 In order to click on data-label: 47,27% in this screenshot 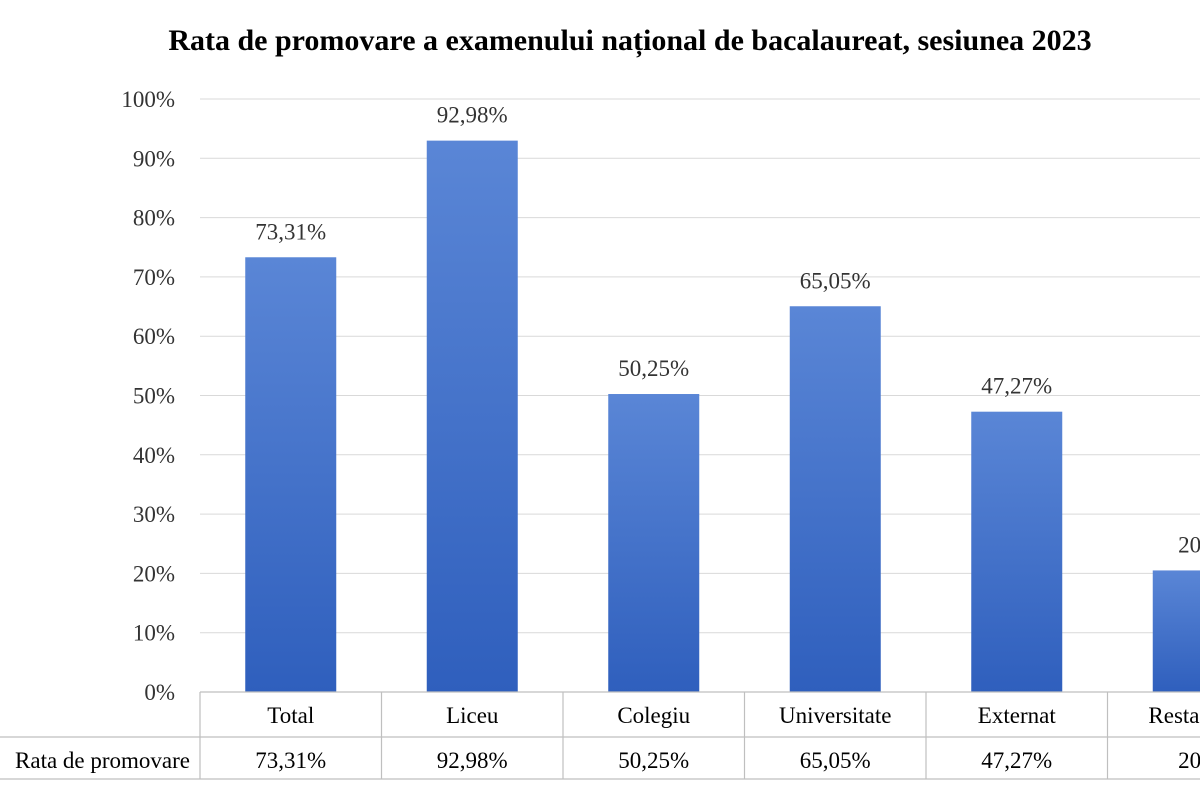, I will do `click(1016, 386)`.